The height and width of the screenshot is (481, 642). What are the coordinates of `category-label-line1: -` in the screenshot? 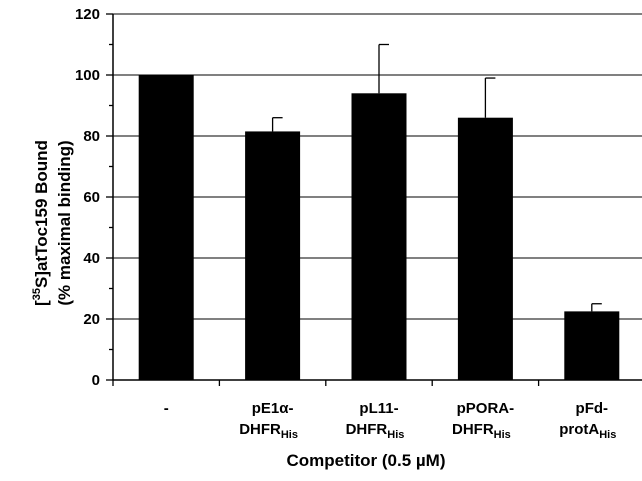 It's located at (166, 408).